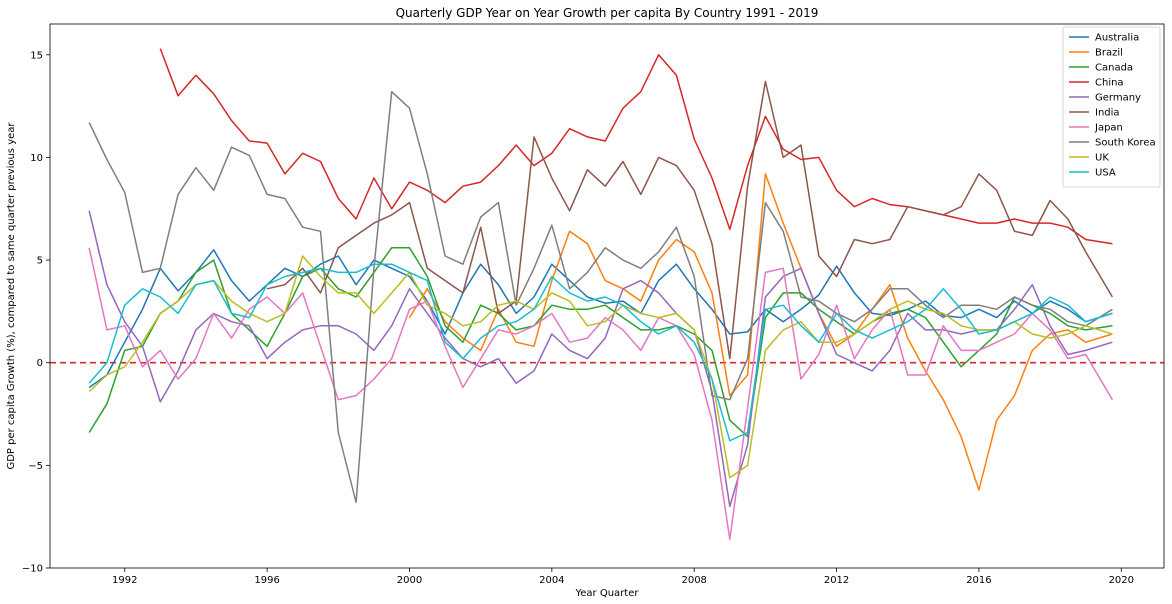 The image size is (1172, 604). What do you see at coordinates (1117, 38) in the screenshot?
I see `legend-label: Australia` at bounding box center [1117, 38].